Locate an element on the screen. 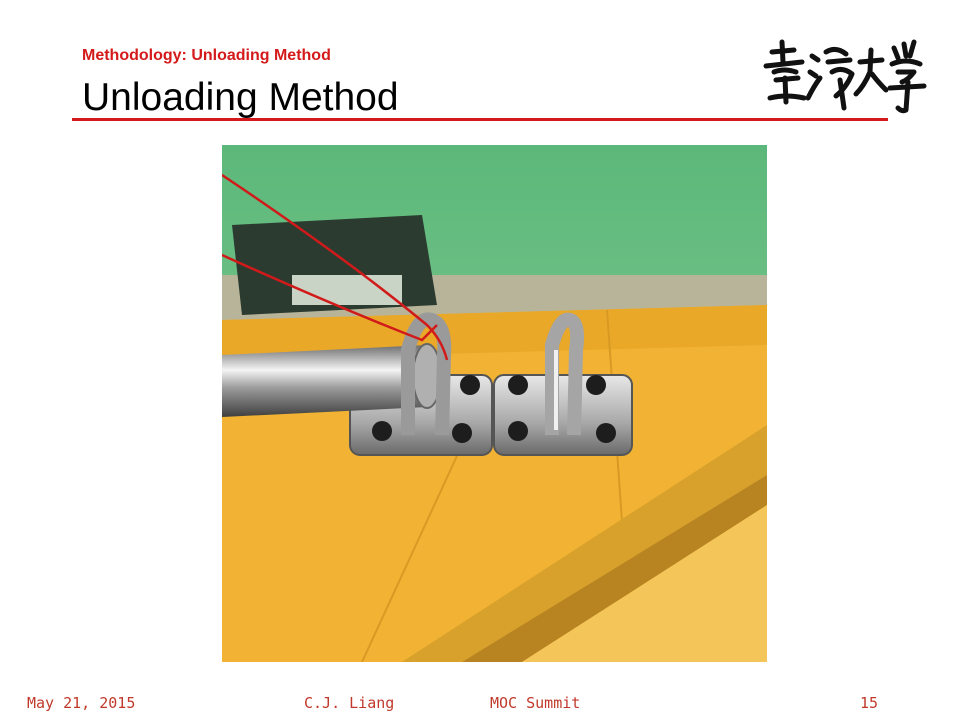 The height and width of the screenshot is (720, 960). title-underline is located at coordinates (480, 119).